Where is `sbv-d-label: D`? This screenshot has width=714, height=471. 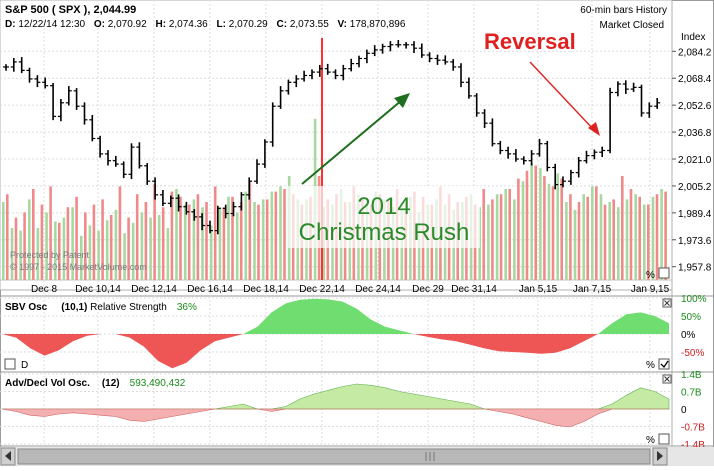 sbv-d-label: D is located at coordinates (24, 365).